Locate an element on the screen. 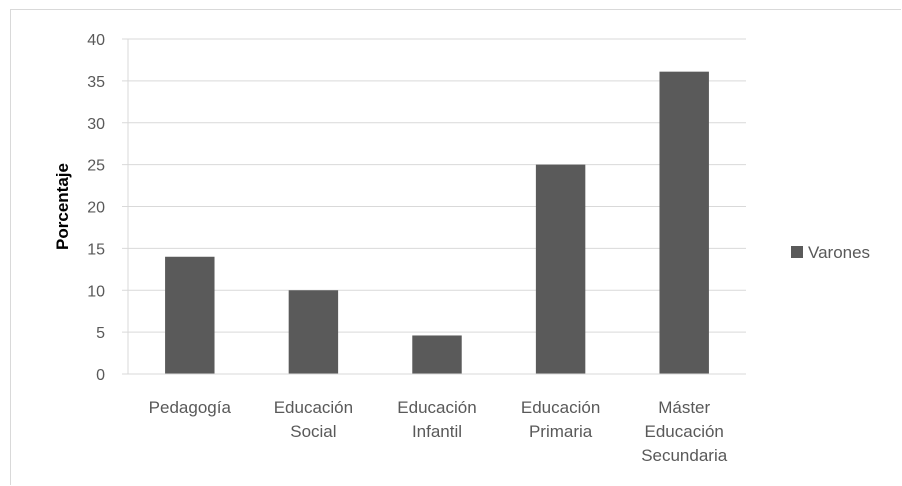  y-tick-label: 10 is located at coordinates (96, 291).